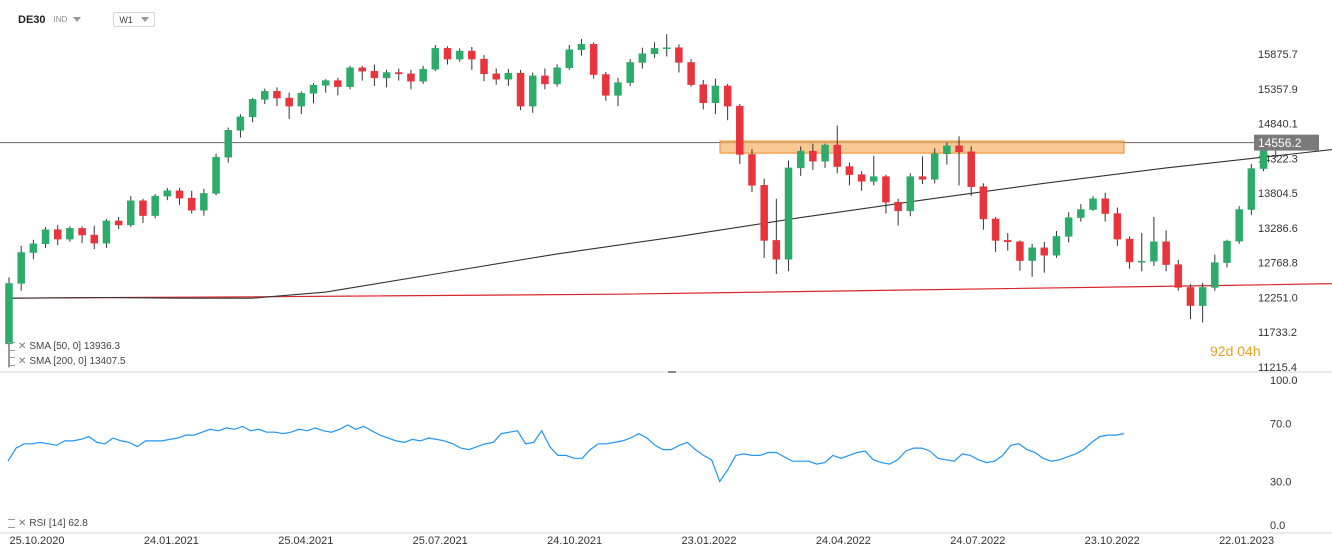  What do you see at coordinates (48, 523) in the screenshot?
I see `legend-rsi: ✕ RSI [14] 62.8` at bounding box center [48, 523].